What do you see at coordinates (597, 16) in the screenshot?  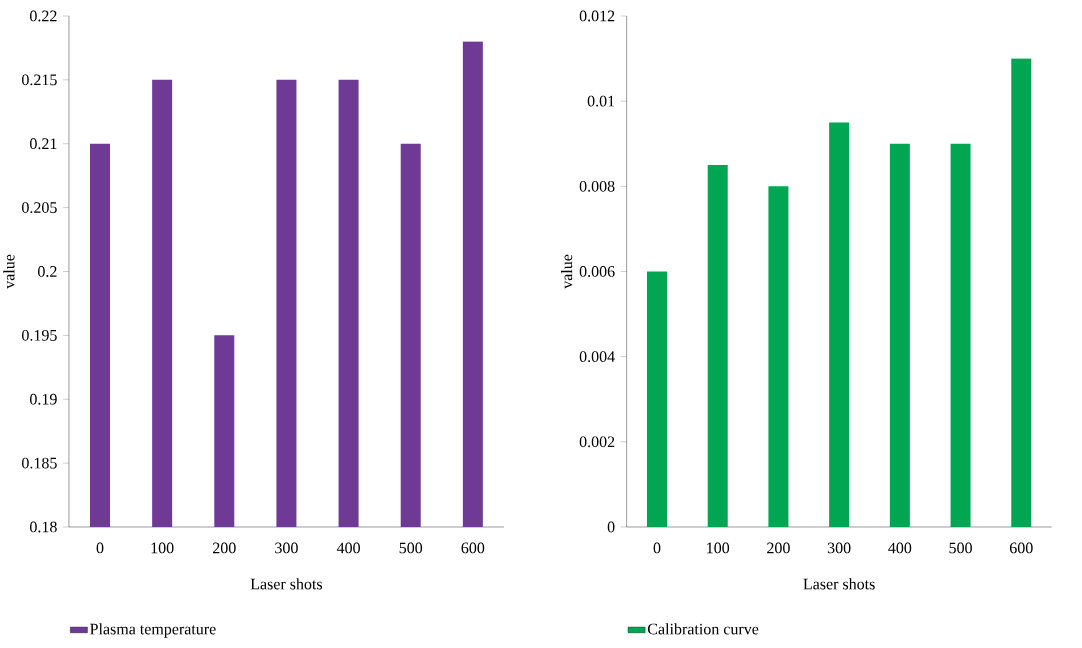 I see `y-tick-label: 0.012` at bounding box center [597, 16].